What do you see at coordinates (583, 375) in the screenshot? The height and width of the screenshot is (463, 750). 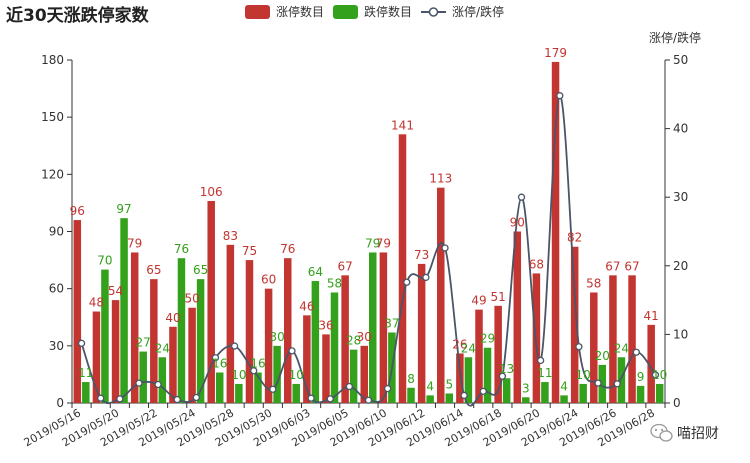 I see `data-label-down: 10` at bounding box center [583, 375].